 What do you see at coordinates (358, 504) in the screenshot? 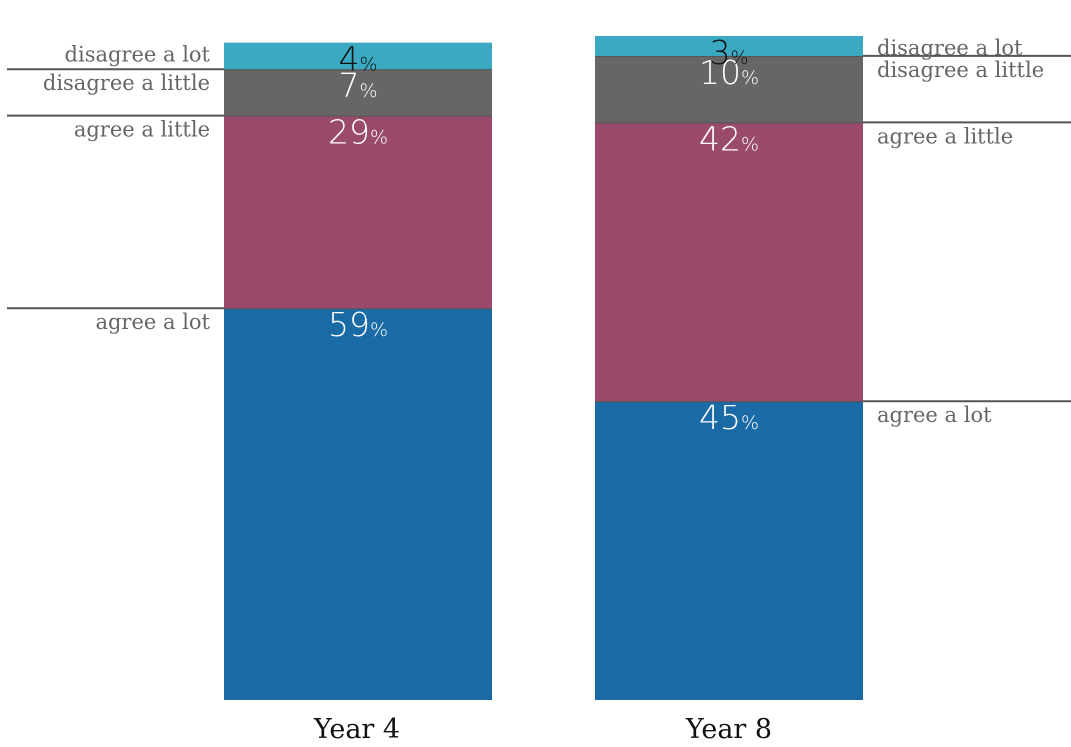
I see `bar-year-4-agree-a-lot` at bounding box center [358, 504].